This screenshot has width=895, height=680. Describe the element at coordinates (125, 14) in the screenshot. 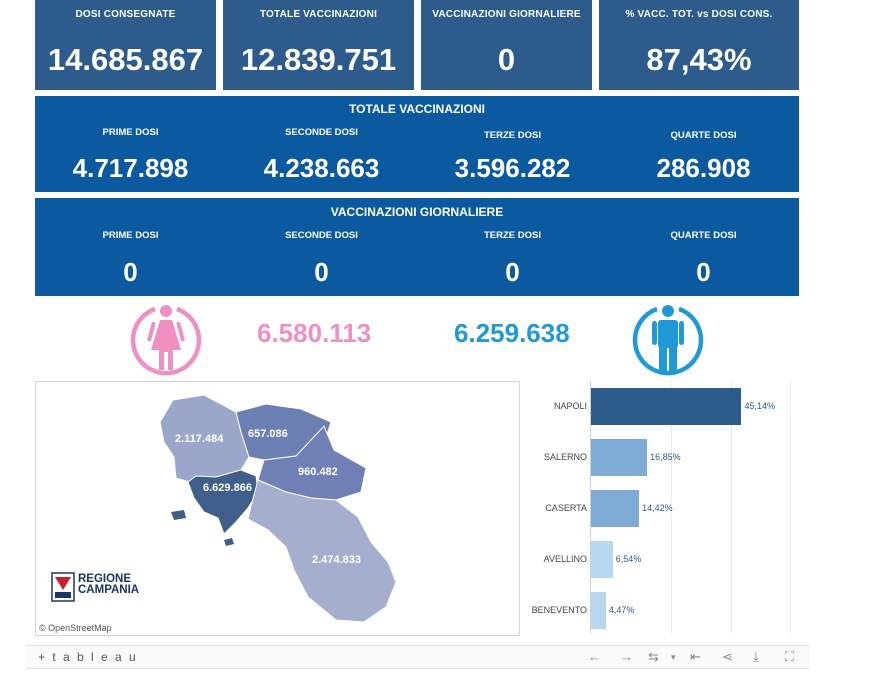

I see `kpi-label: DOSI CONSEGNATE` at that location.